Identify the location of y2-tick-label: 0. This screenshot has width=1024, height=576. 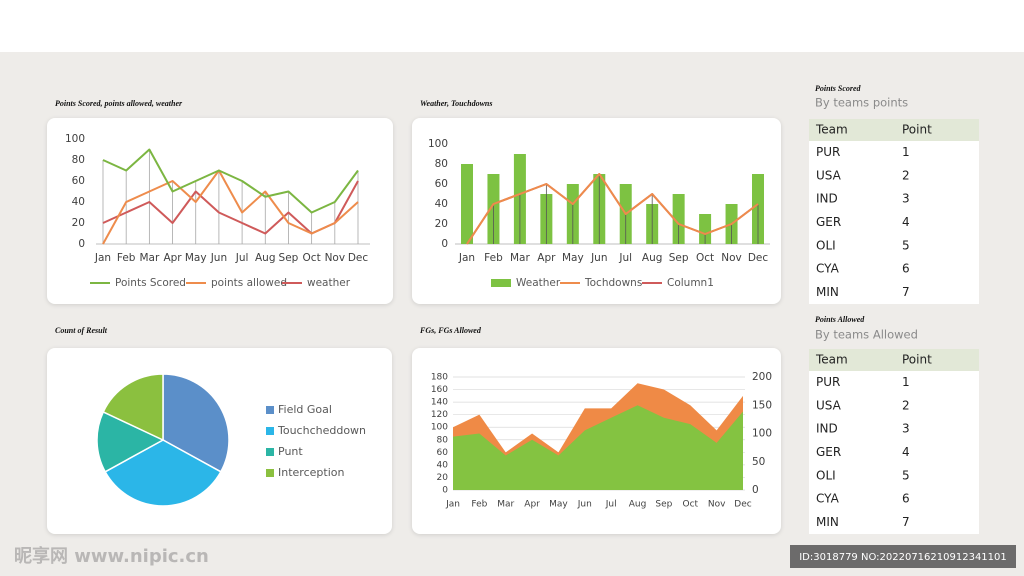
(755, 490).